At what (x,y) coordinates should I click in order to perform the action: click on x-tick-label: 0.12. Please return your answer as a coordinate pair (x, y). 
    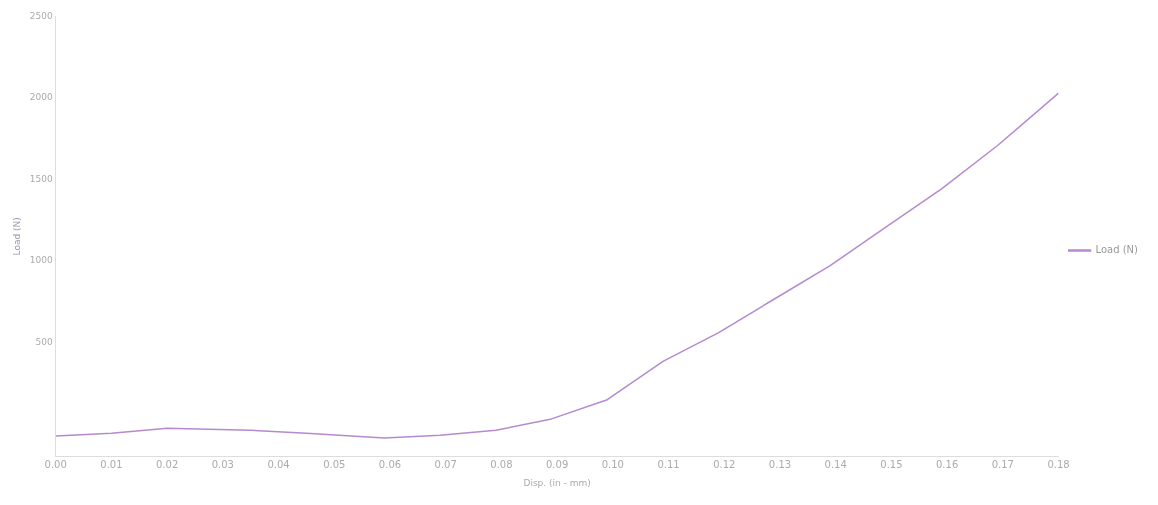
    Looking at the image, I should click on (724, 464).